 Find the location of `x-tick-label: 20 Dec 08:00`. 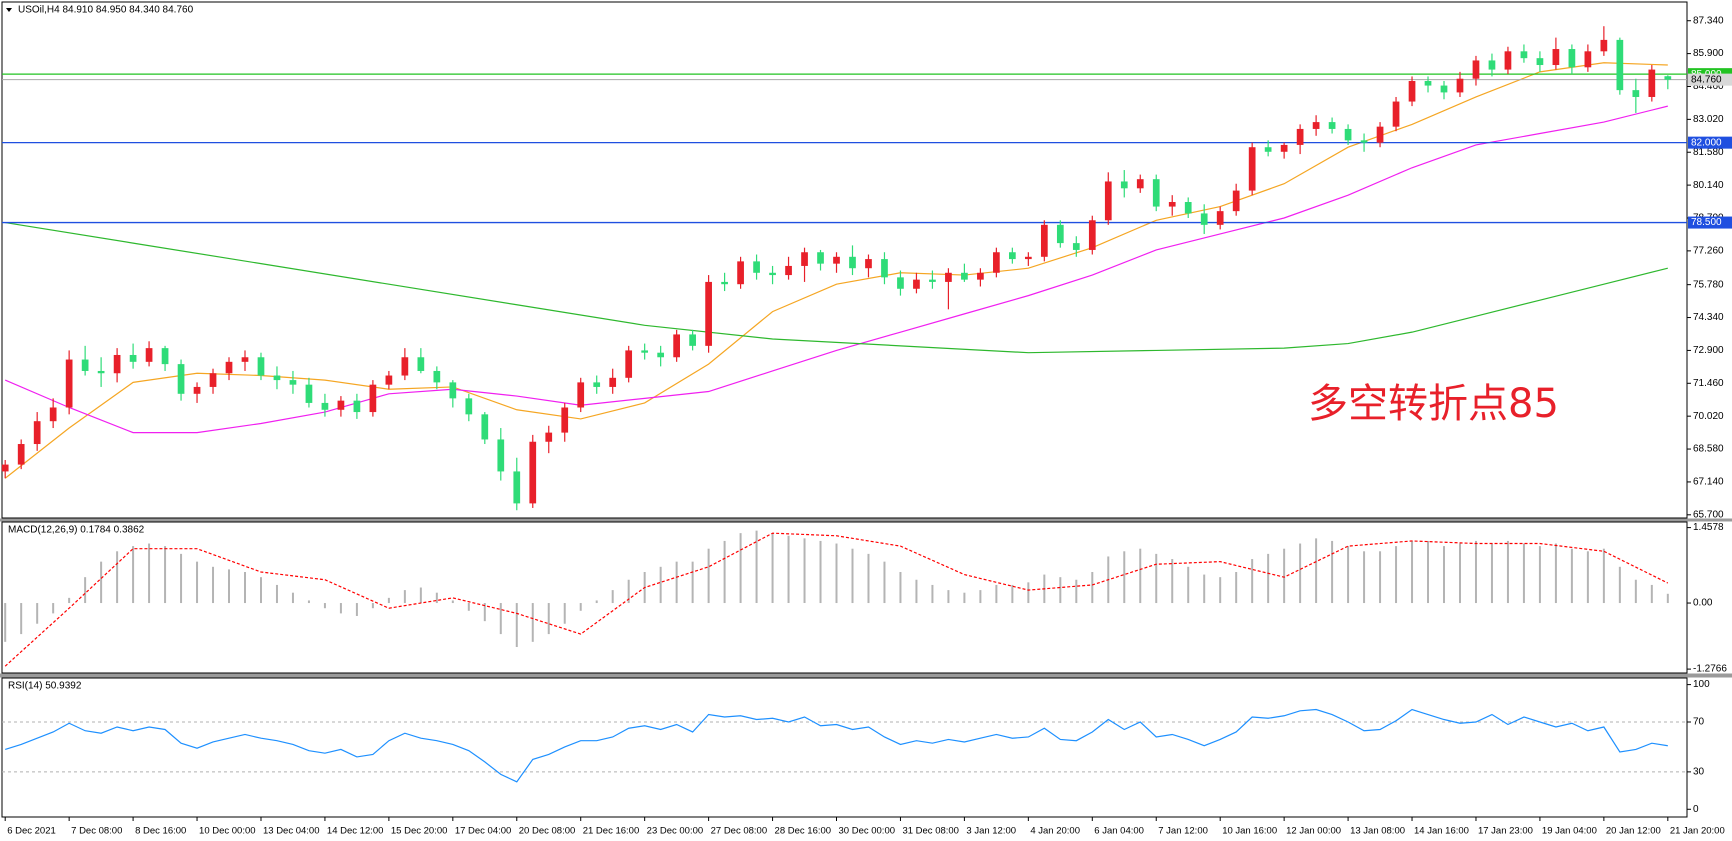

x-tick-label: 20 Dec 08:00 is located at coordinates (547, 831).